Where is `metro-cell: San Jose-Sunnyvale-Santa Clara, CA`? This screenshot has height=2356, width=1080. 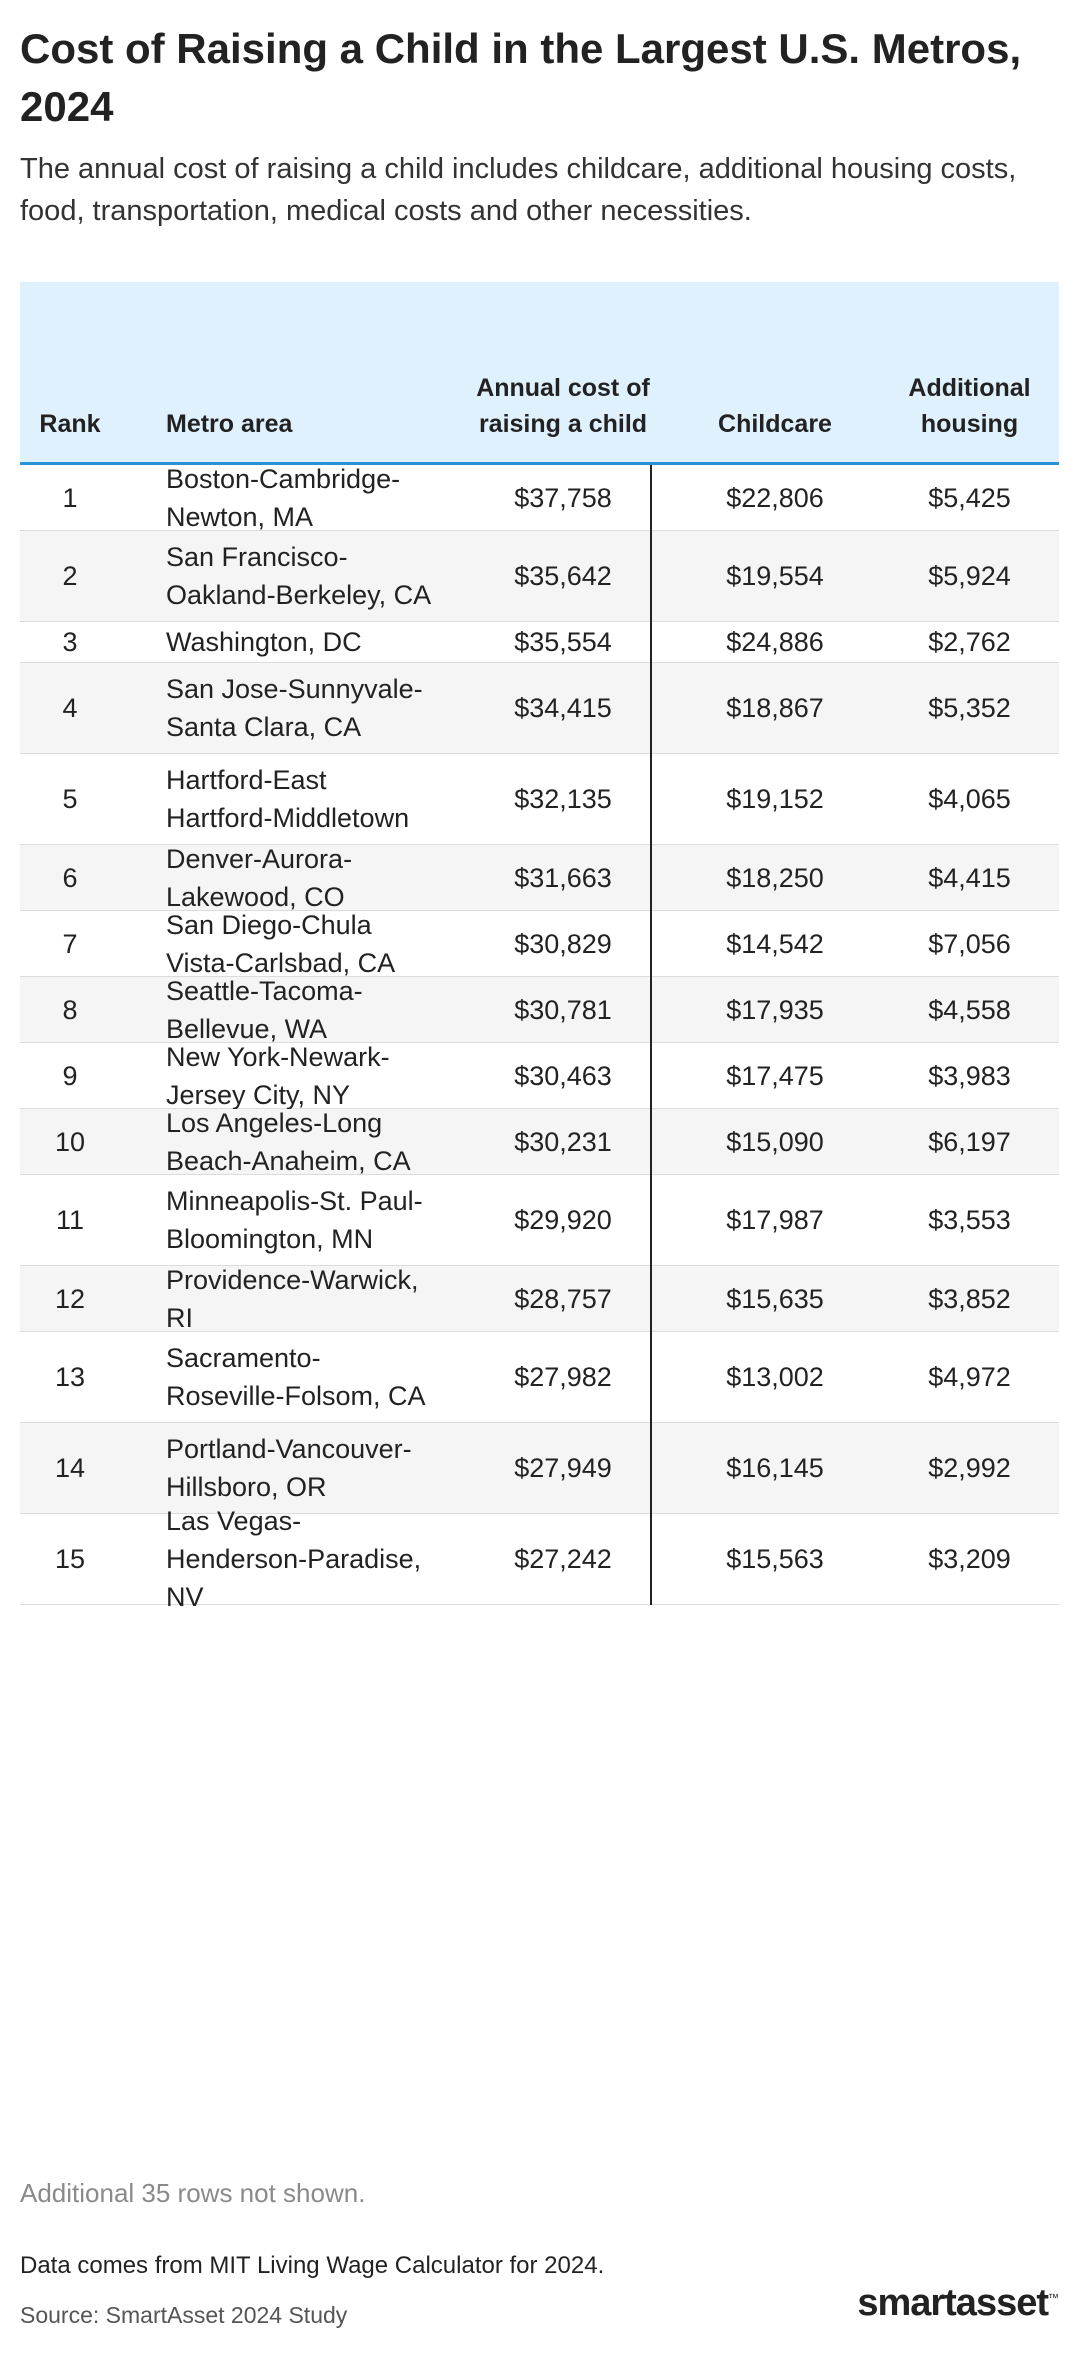 metro-cell: San Jose-Sunnyvale-Santa Clara, CA is located at coordinates (301, 708).